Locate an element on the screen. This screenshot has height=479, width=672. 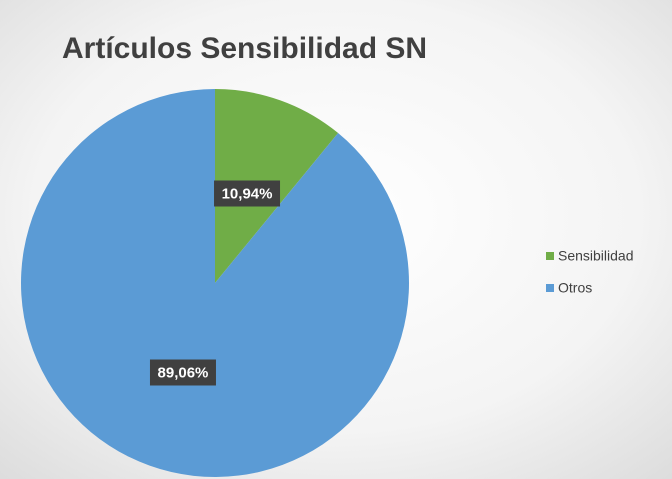
chart-title: Artículos Sensibilidad SN is located at coordinates (244, 48).